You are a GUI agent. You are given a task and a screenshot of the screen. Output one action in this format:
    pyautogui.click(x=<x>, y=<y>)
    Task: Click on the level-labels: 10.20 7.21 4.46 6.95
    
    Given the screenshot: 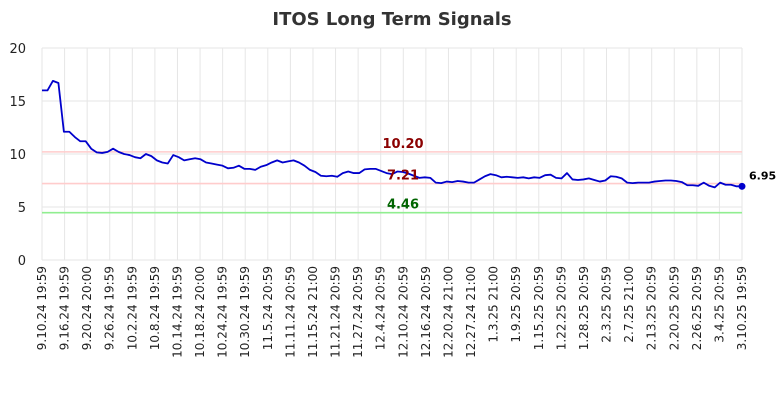 What is the action you would take?
    pyautogui.click(x=579, y=175)
    